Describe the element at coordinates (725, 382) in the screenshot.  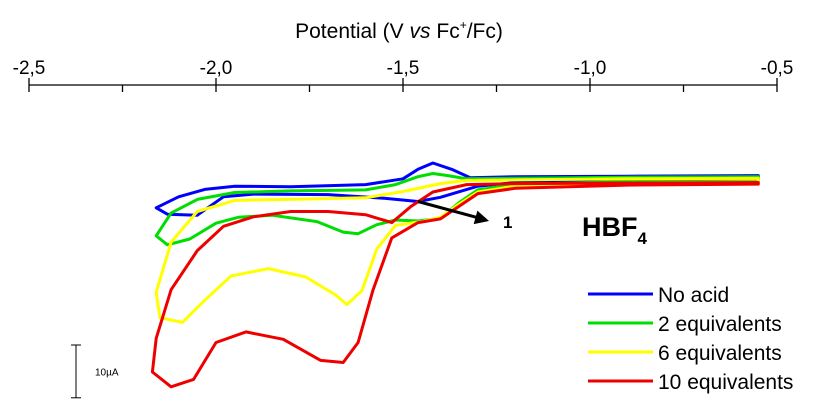
I see `legend-label: 10 equivalents` at that location.